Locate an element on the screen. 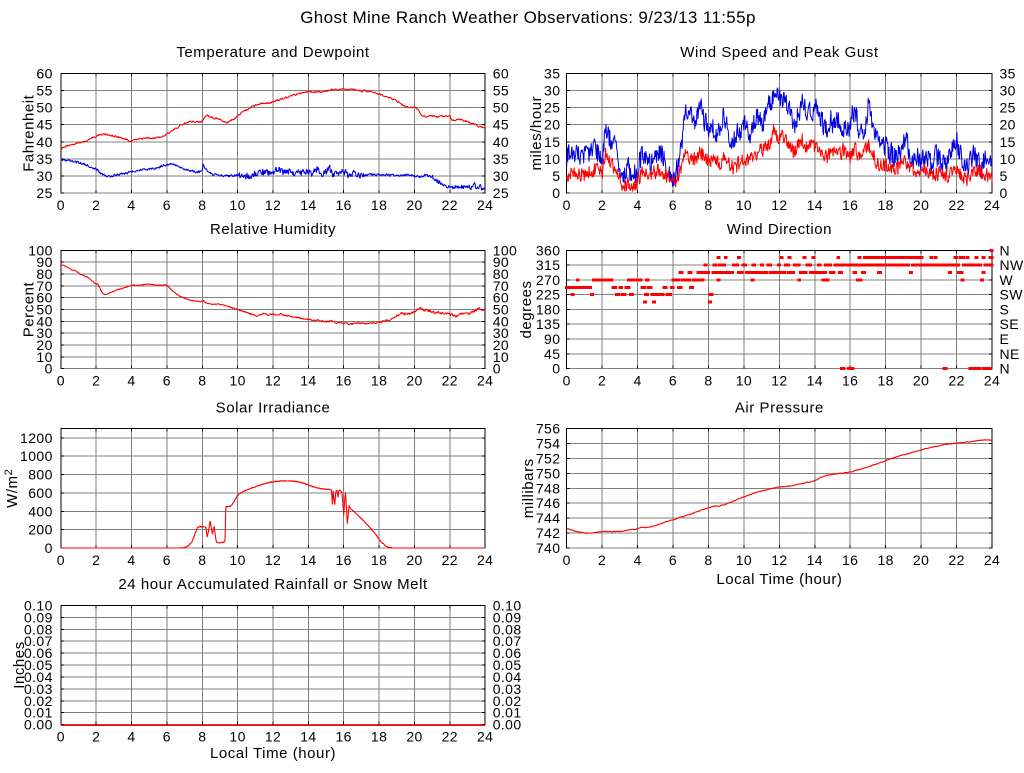 This screenshot has width=1024, height=773. svg-text: 756 is located at coordinates (548, 429).